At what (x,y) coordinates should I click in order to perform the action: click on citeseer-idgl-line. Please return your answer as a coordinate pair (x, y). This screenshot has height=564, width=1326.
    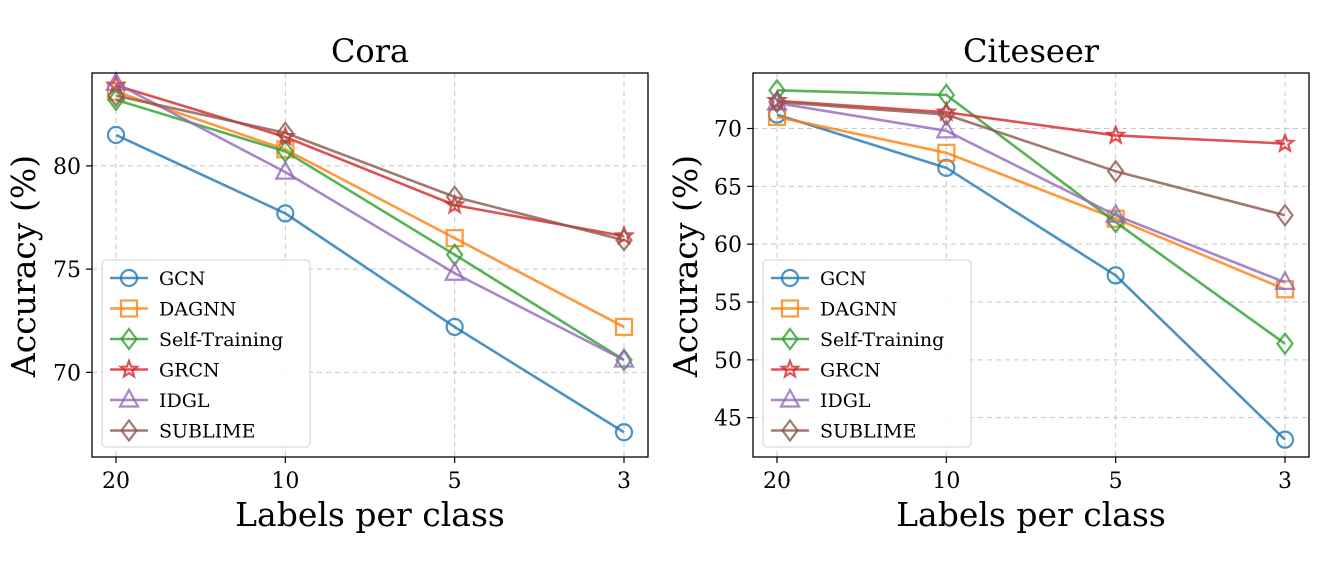
    Looking at the image, I should click on (1031, 192).